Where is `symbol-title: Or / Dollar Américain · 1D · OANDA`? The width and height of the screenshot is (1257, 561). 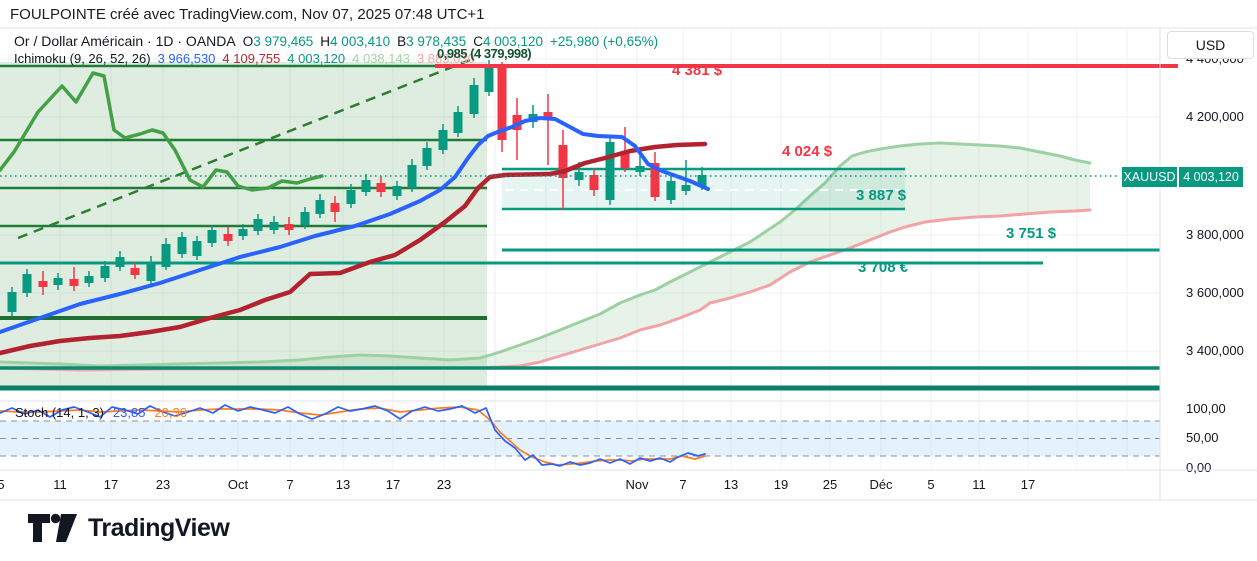 symbol-title: Or / Dollar Américain · 1D · OANDA is located at coordinates (125, 41).